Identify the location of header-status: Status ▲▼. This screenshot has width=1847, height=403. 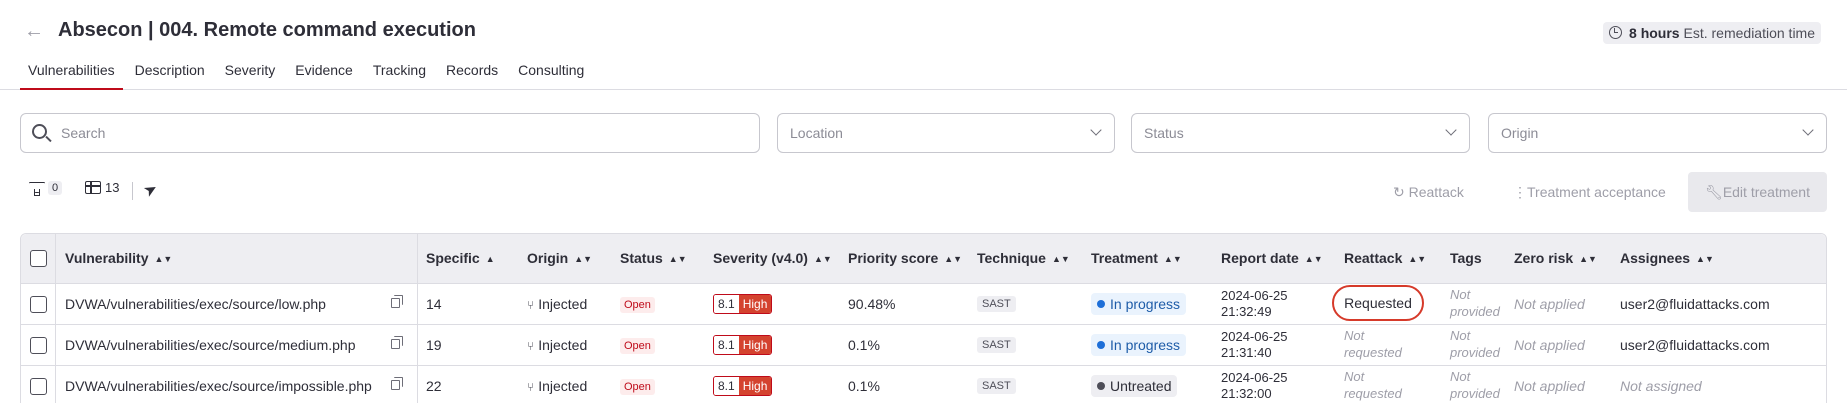
(653, 258).